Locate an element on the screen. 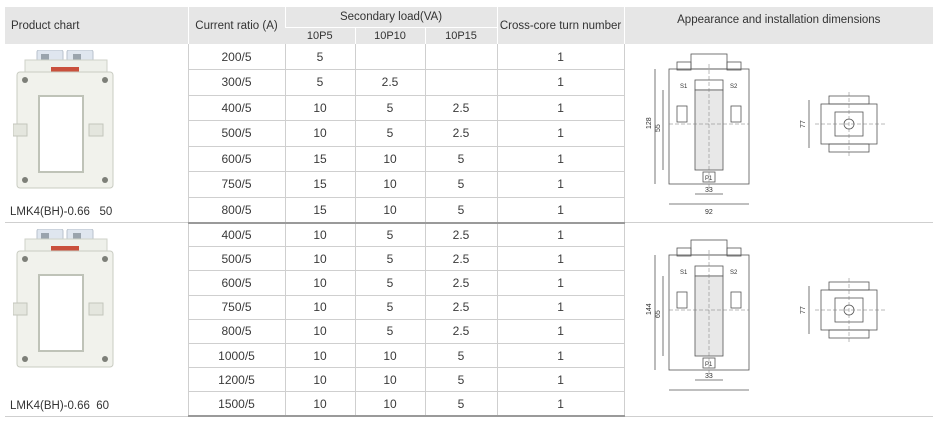  header-10p10: 10P10 is located at coordinates (389, 35).